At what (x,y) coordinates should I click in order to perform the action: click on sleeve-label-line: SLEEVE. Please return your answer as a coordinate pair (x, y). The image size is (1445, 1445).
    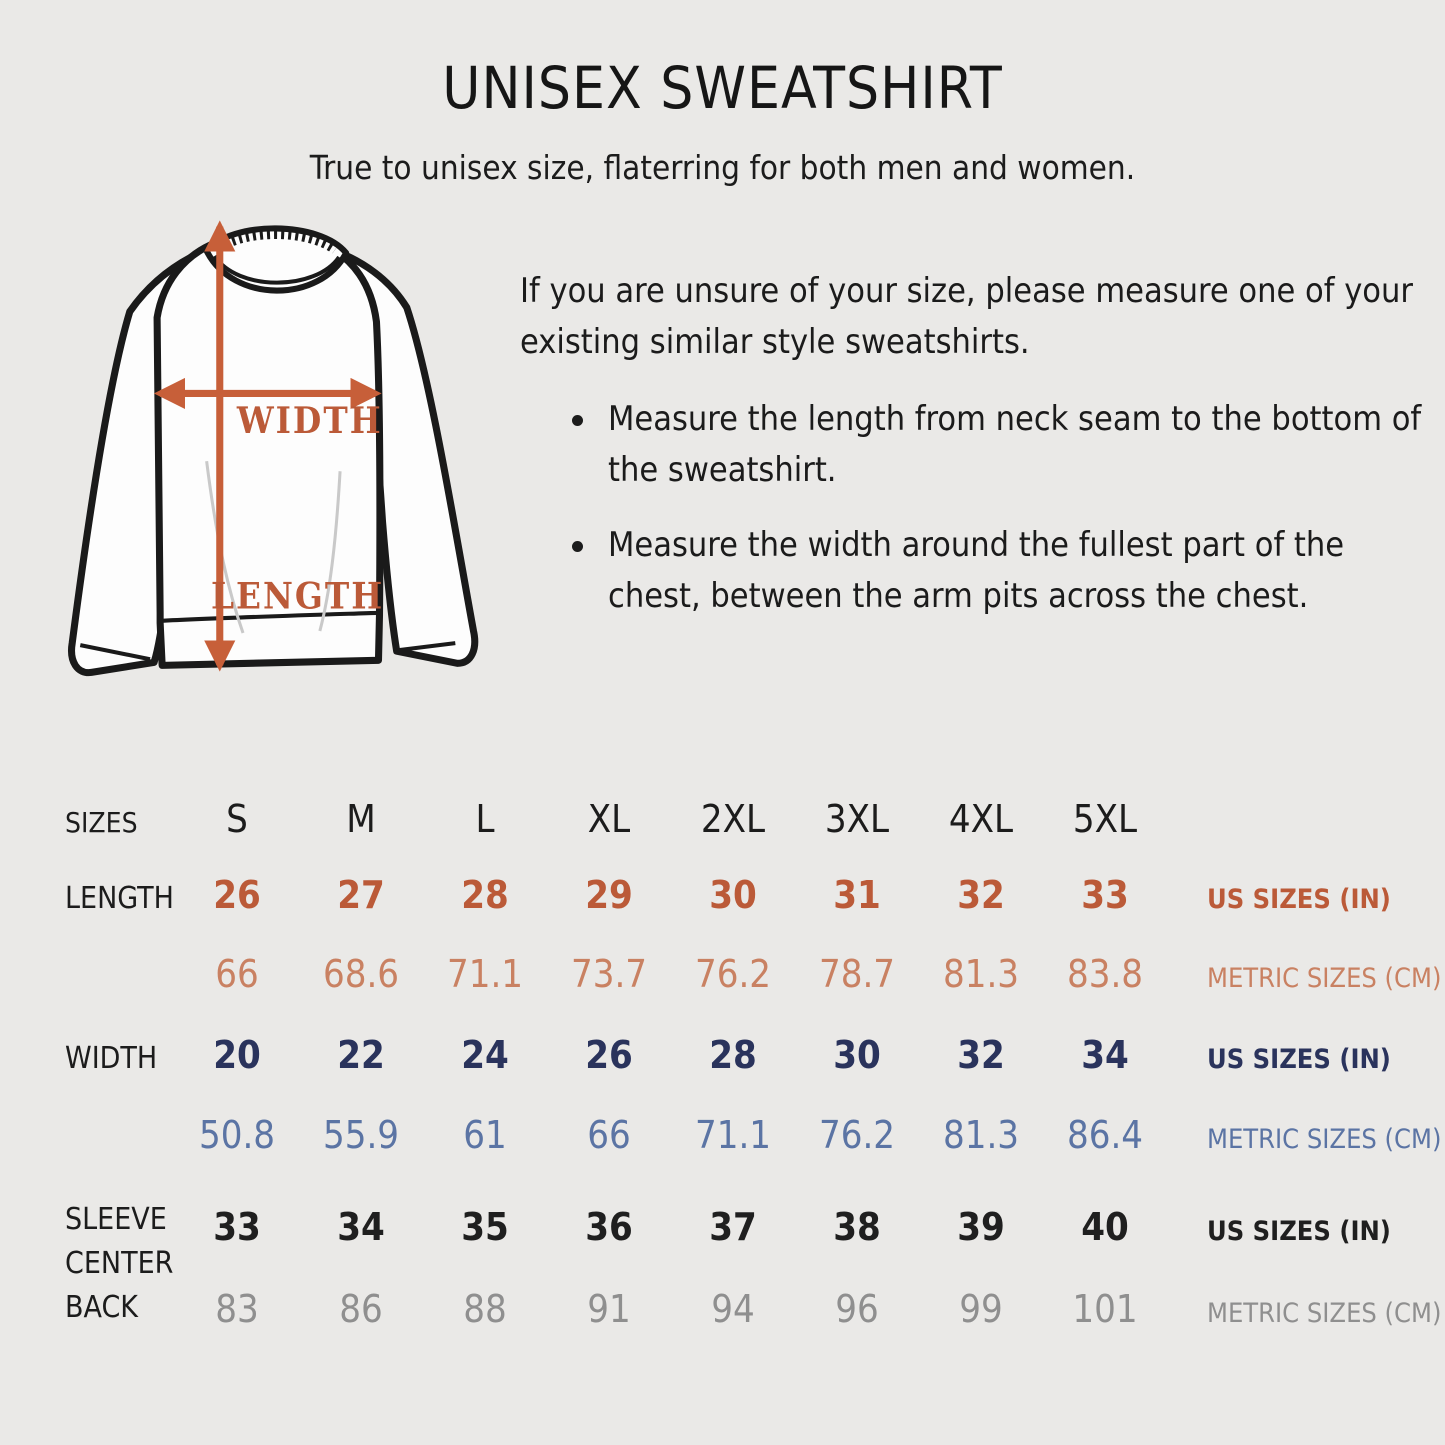
    Looking at the image, I should click on (116, 1219).